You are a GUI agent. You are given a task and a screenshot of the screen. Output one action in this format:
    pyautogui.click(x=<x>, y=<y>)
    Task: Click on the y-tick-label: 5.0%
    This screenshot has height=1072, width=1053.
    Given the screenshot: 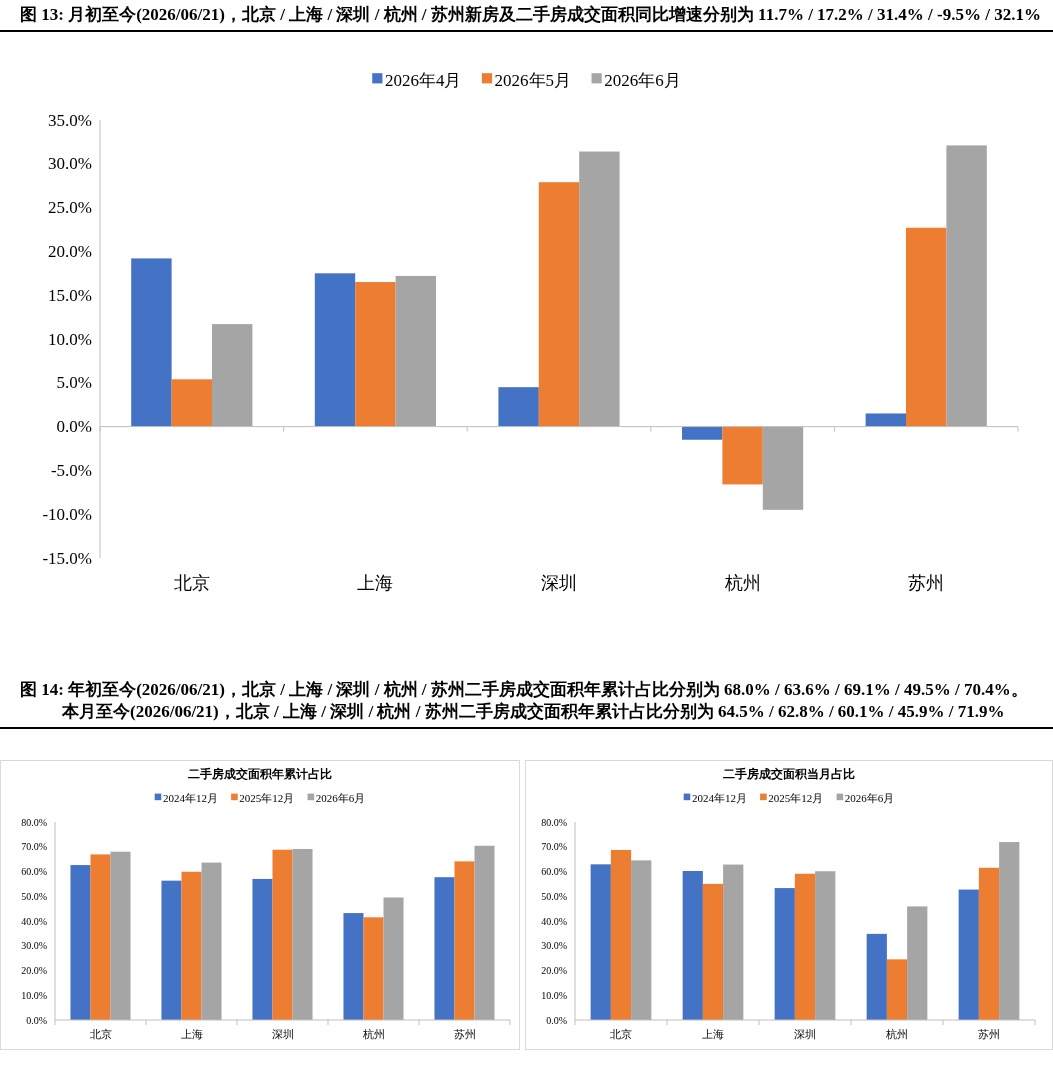 What is the action you would take?
    pyautogui.click(x=74, y=383)
    